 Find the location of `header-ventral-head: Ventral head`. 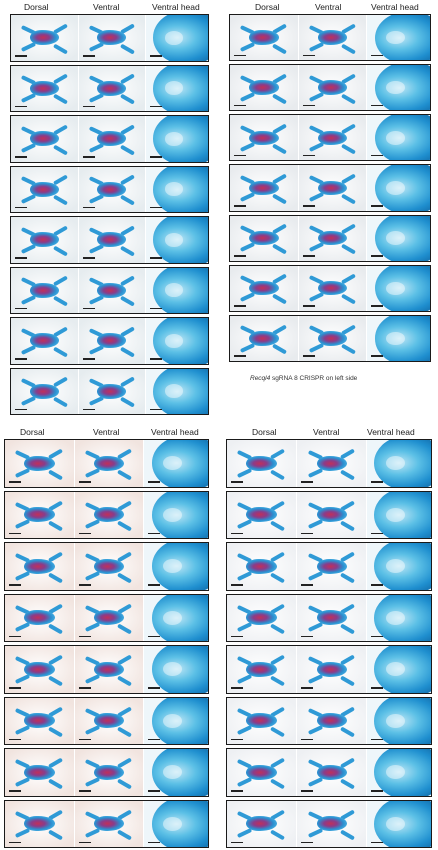

header-ventral-head: Ventral head is located at coordinates (395, 7).